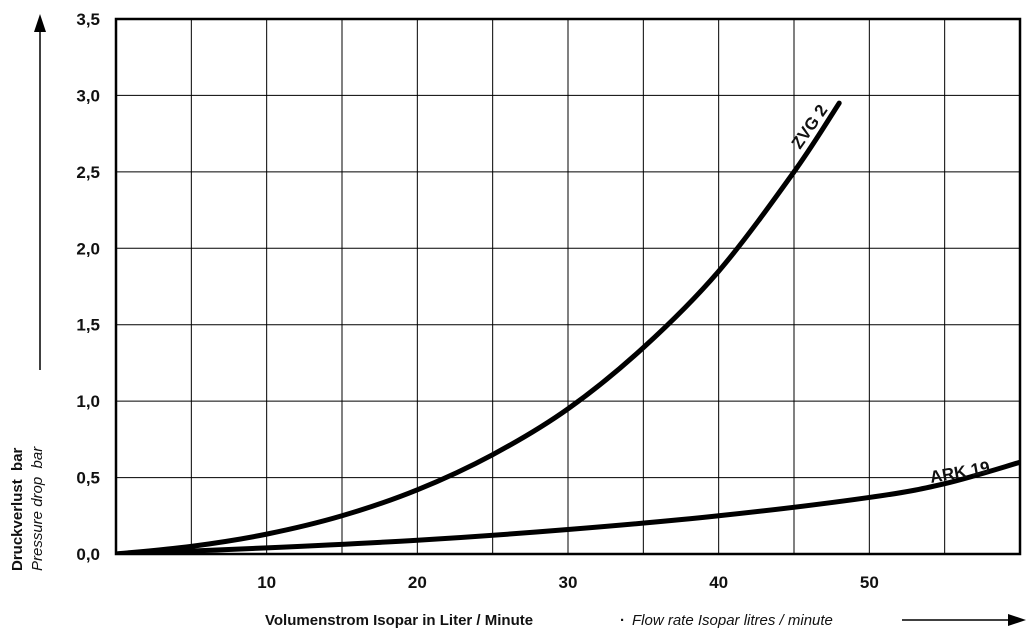 The width and height of the screenshot is (1033, 633). What do you see at coordinates (88, 554) in the screenshot?
I see `y-tick-label: 0,0` at bounding box center [88, 554].